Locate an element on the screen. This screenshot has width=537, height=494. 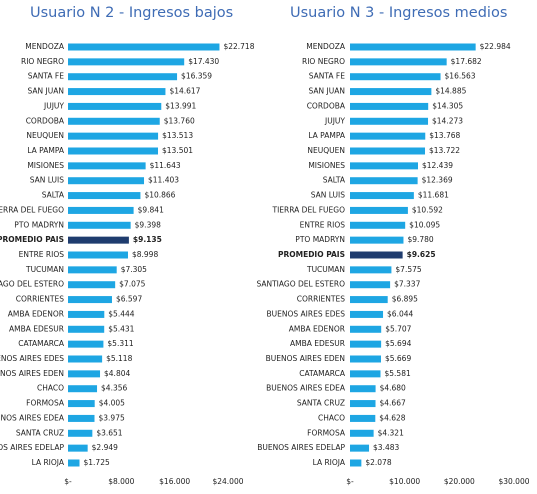
category-label: SANTA FE is located at coordinates (327, 76).